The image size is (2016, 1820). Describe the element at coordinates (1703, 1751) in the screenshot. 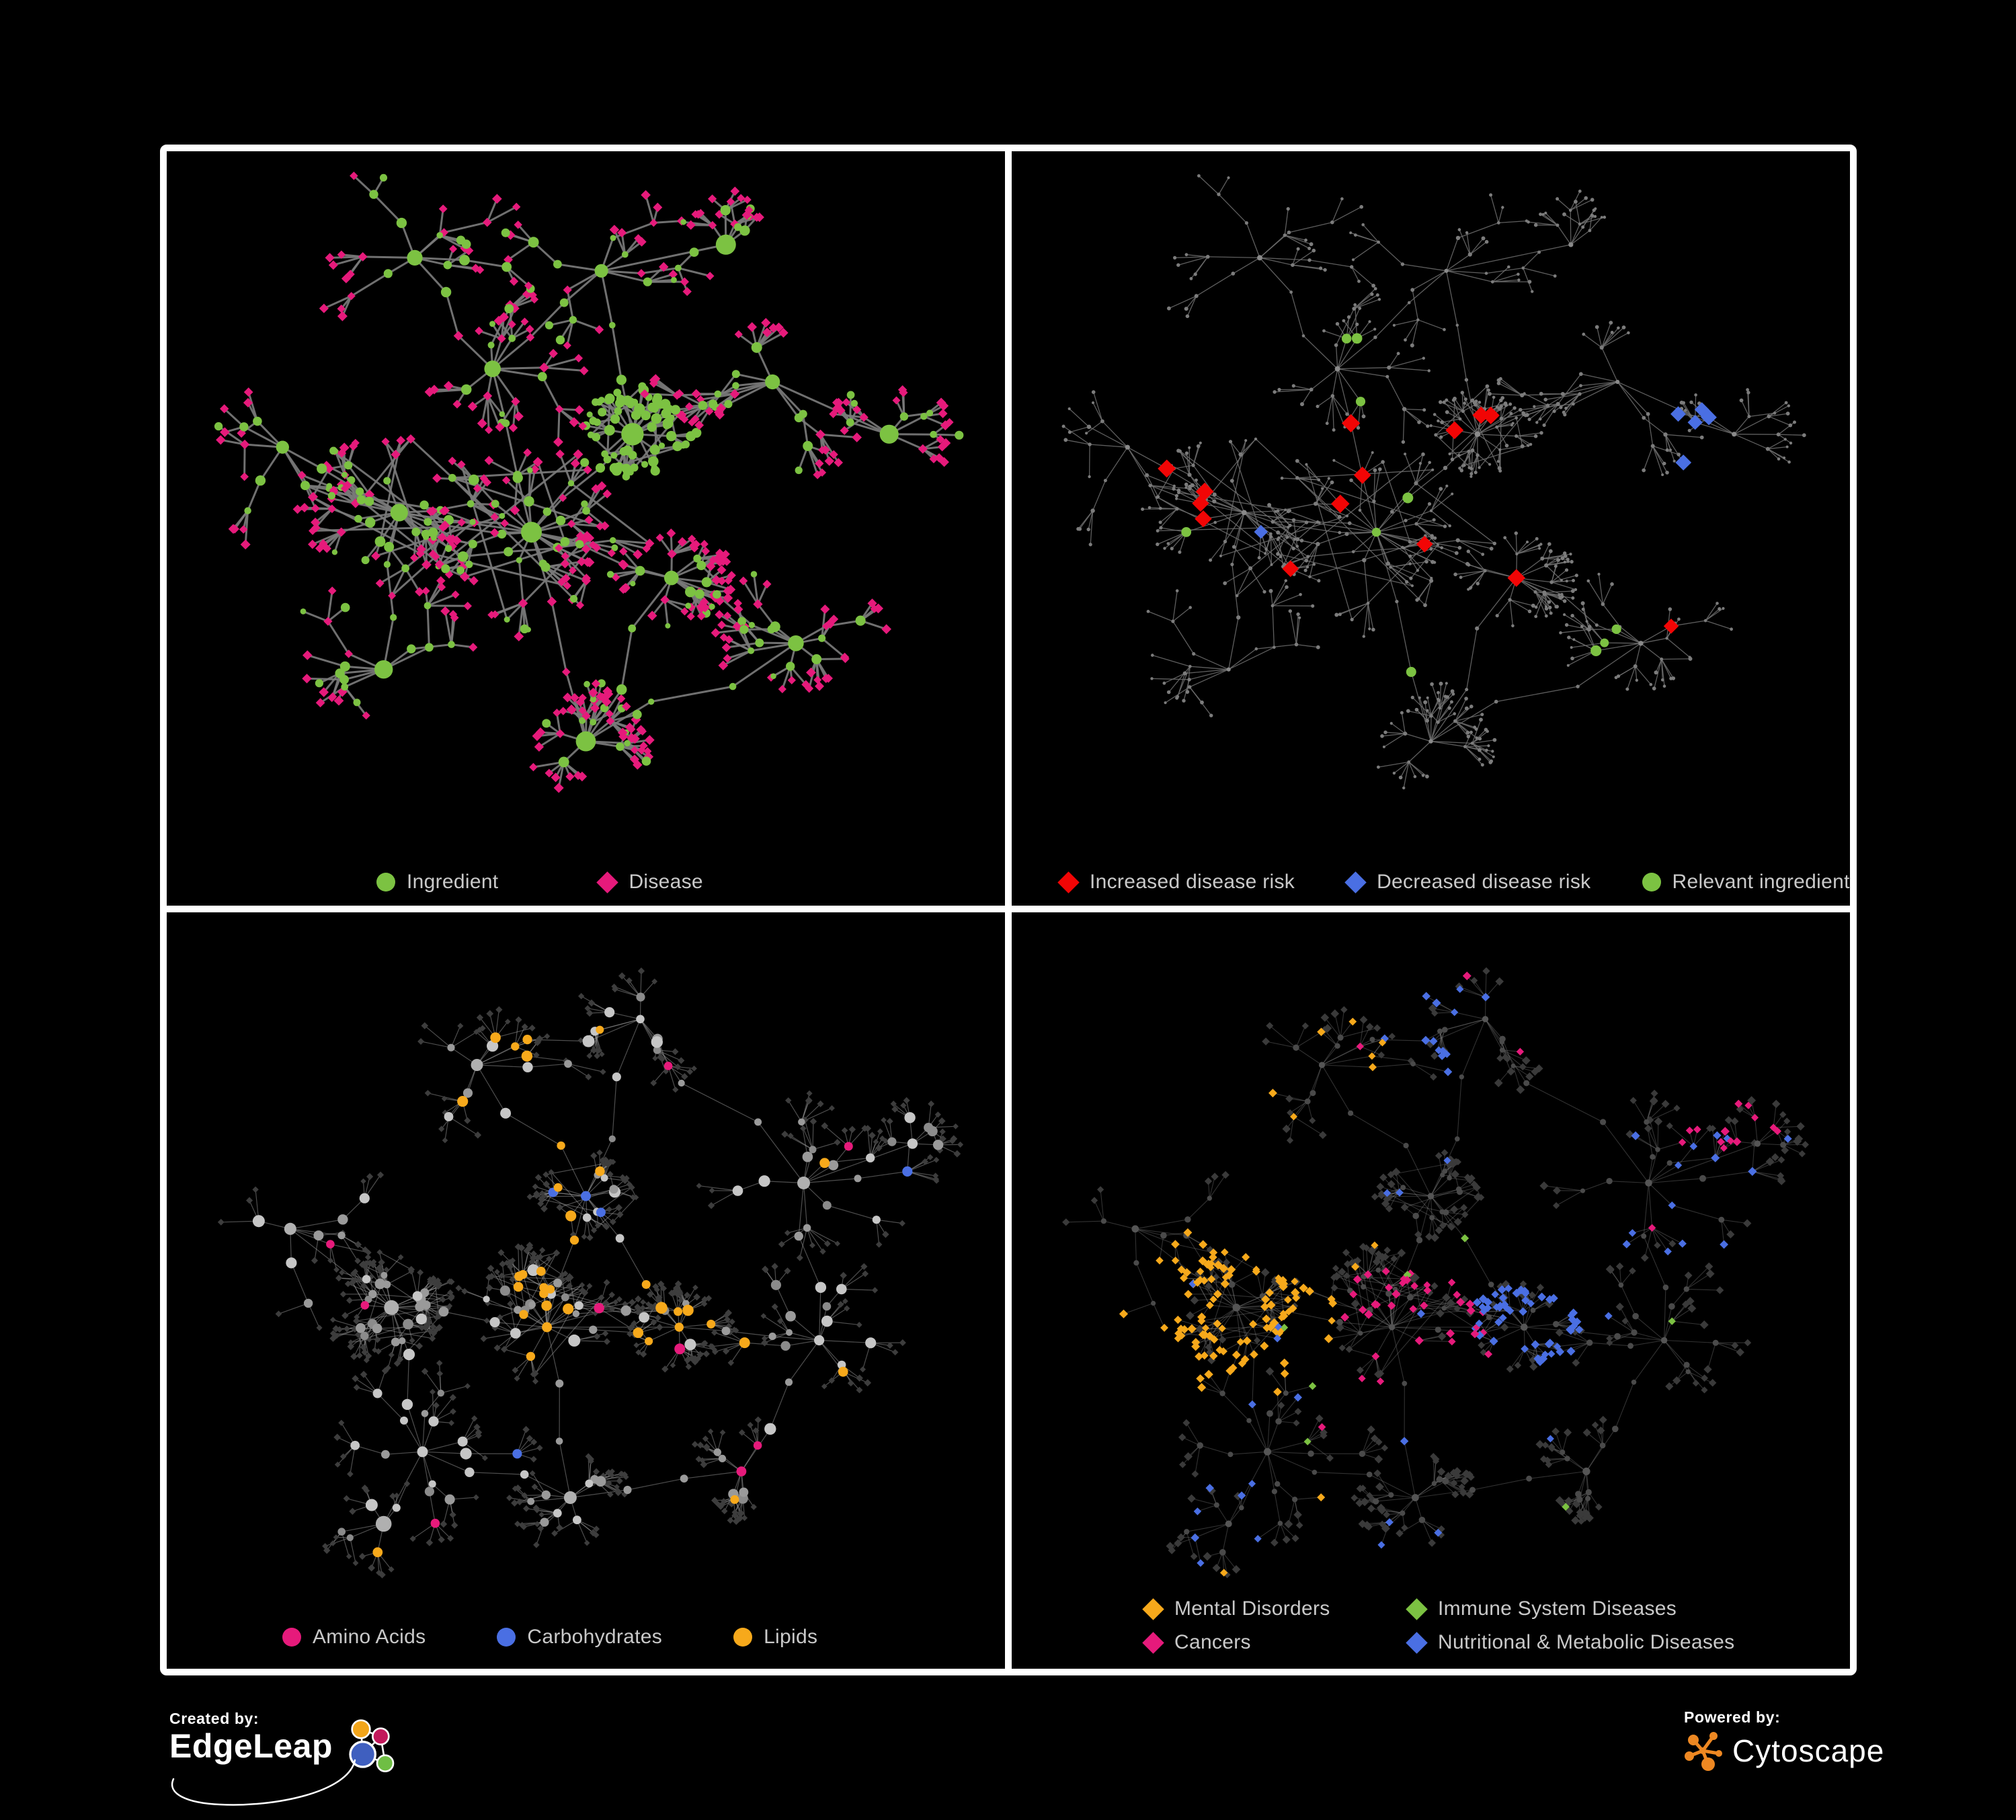

I see `cytoscape-logo-icon` at that location.